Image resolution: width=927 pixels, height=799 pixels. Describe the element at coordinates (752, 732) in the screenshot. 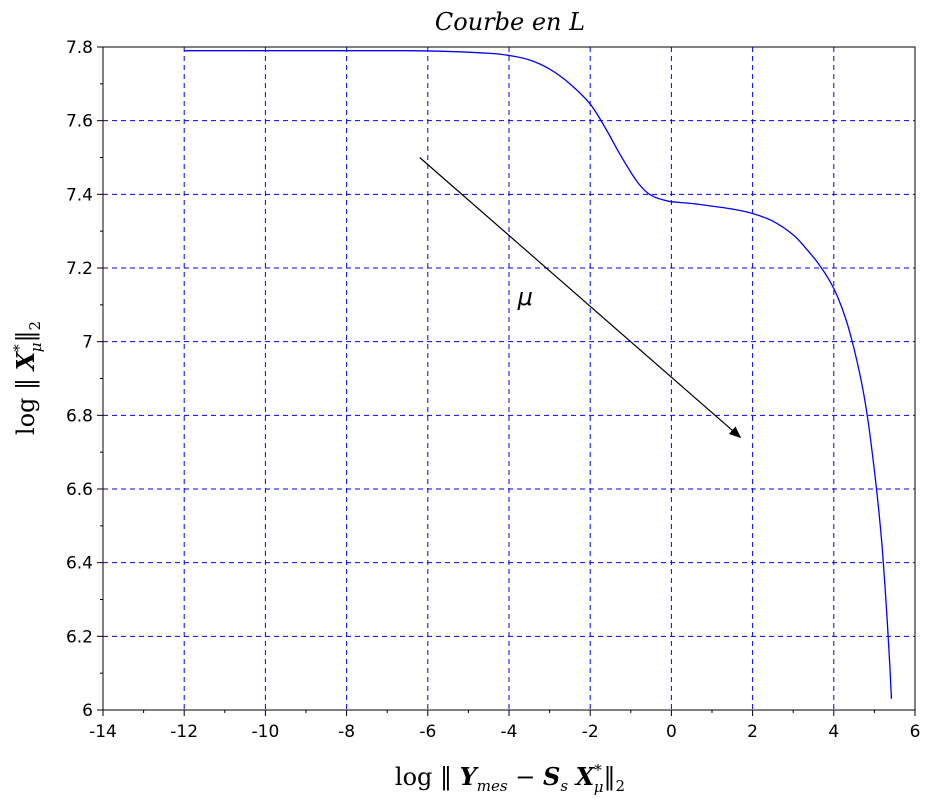

I see `x-tick-label: 2` at that location.